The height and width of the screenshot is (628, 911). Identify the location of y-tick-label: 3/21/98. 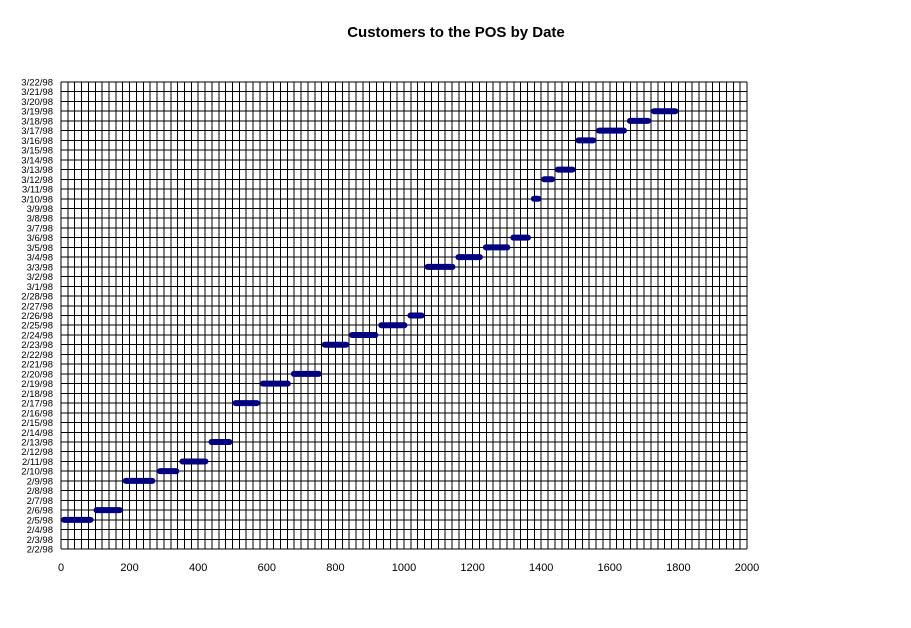
(37, 92).